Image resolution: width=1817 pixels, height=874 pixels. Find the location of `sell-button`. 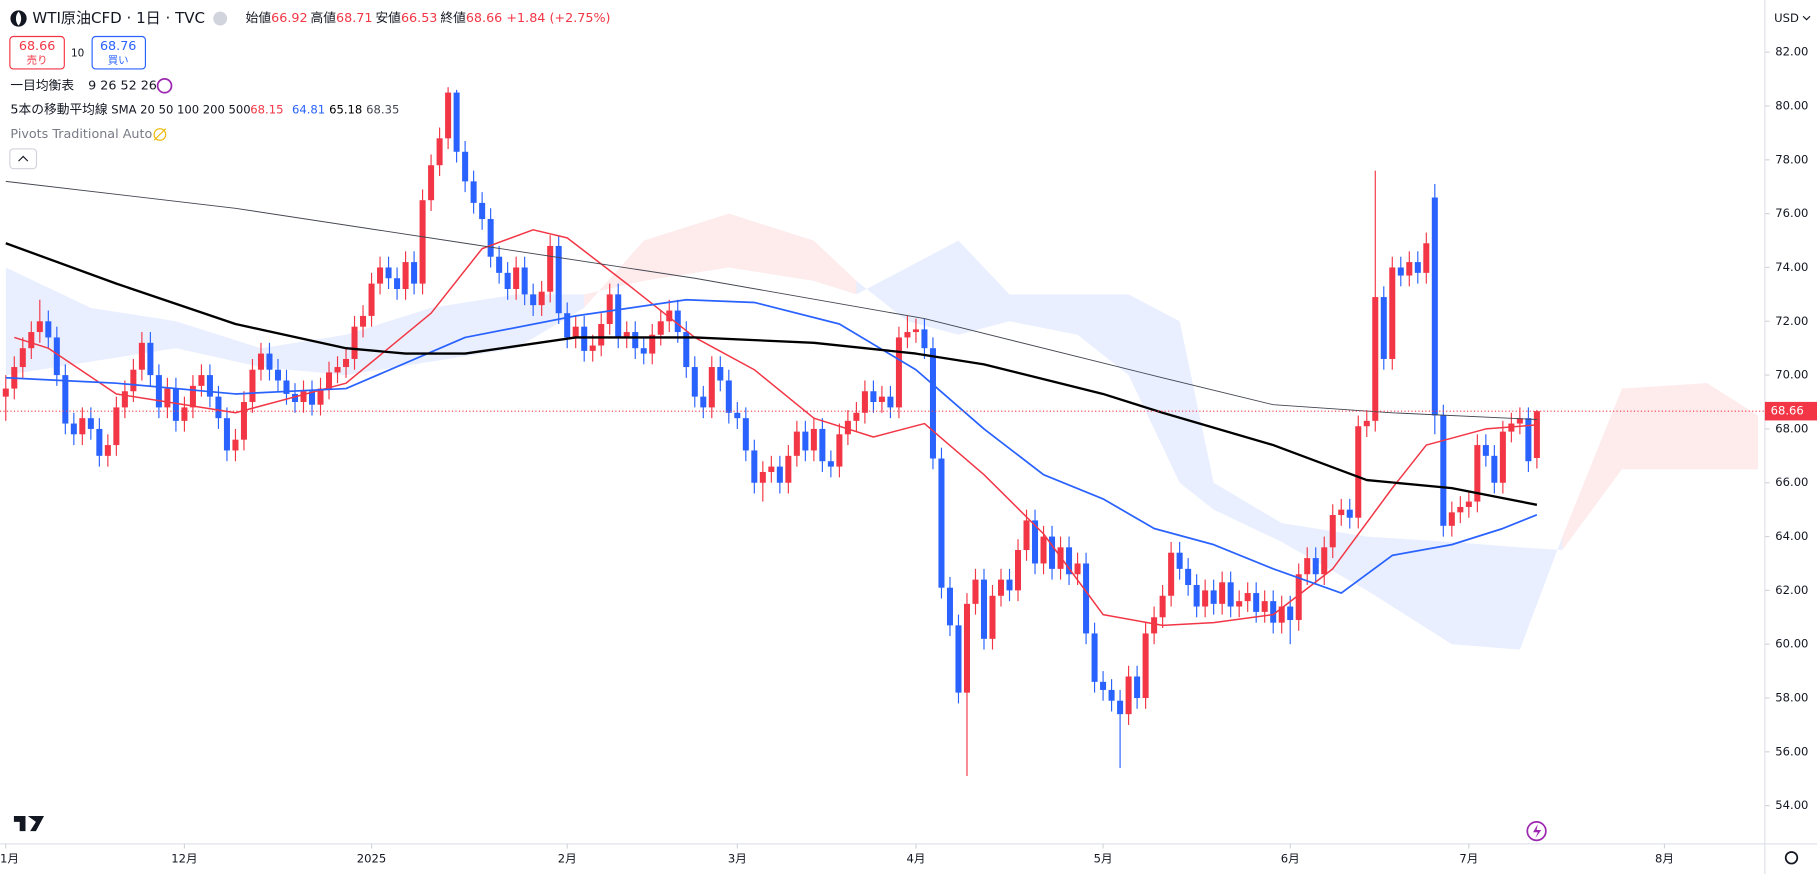

sell-button is located at coordinates (37, 52).